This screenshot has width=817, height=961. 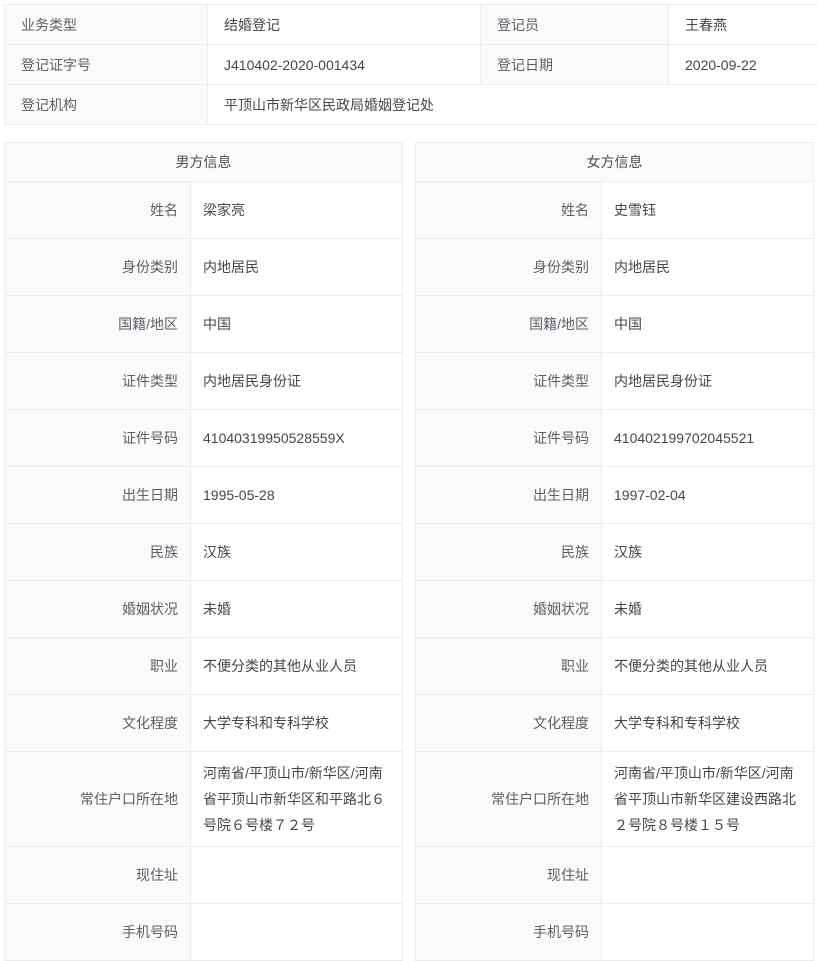 What do you see at coordinates (614, 162) in the screenshot?
I see `female-panel-title: 女方信息` at bounding box center [614, 162].